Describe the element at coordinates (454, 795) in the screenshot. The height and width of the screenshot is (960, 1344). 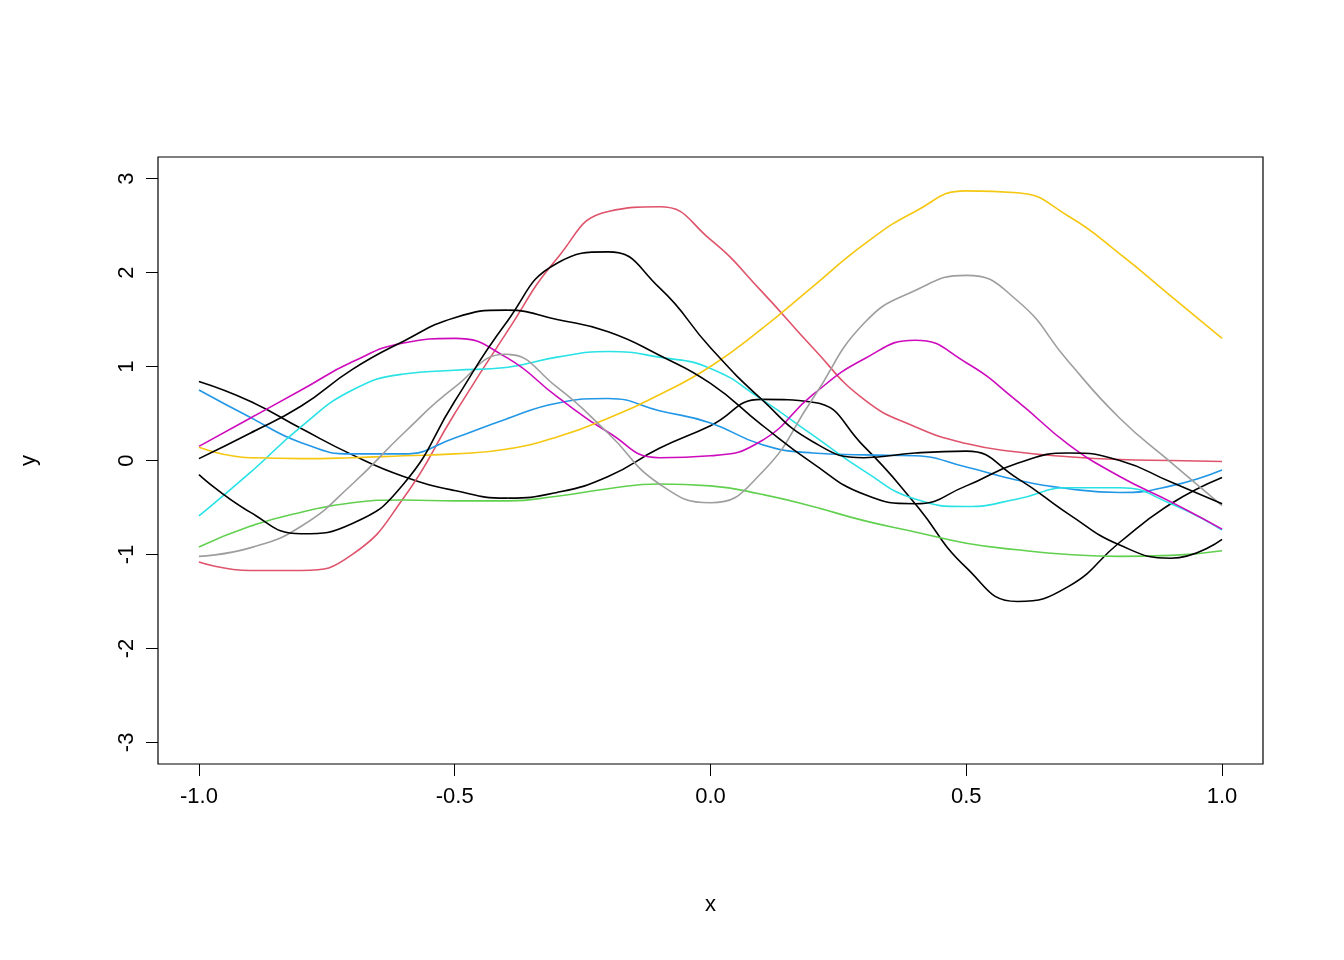
I see `x-tick-label: -0.5` at that location.